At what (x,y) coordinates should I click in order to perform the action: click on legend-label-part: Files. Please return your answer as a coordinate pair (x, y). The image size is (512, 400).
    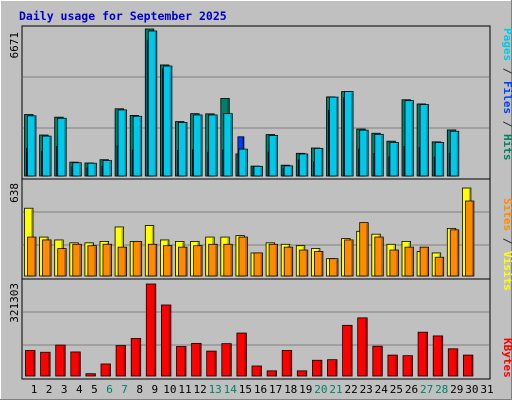
    Looking at the image, I should click on (506, 97).